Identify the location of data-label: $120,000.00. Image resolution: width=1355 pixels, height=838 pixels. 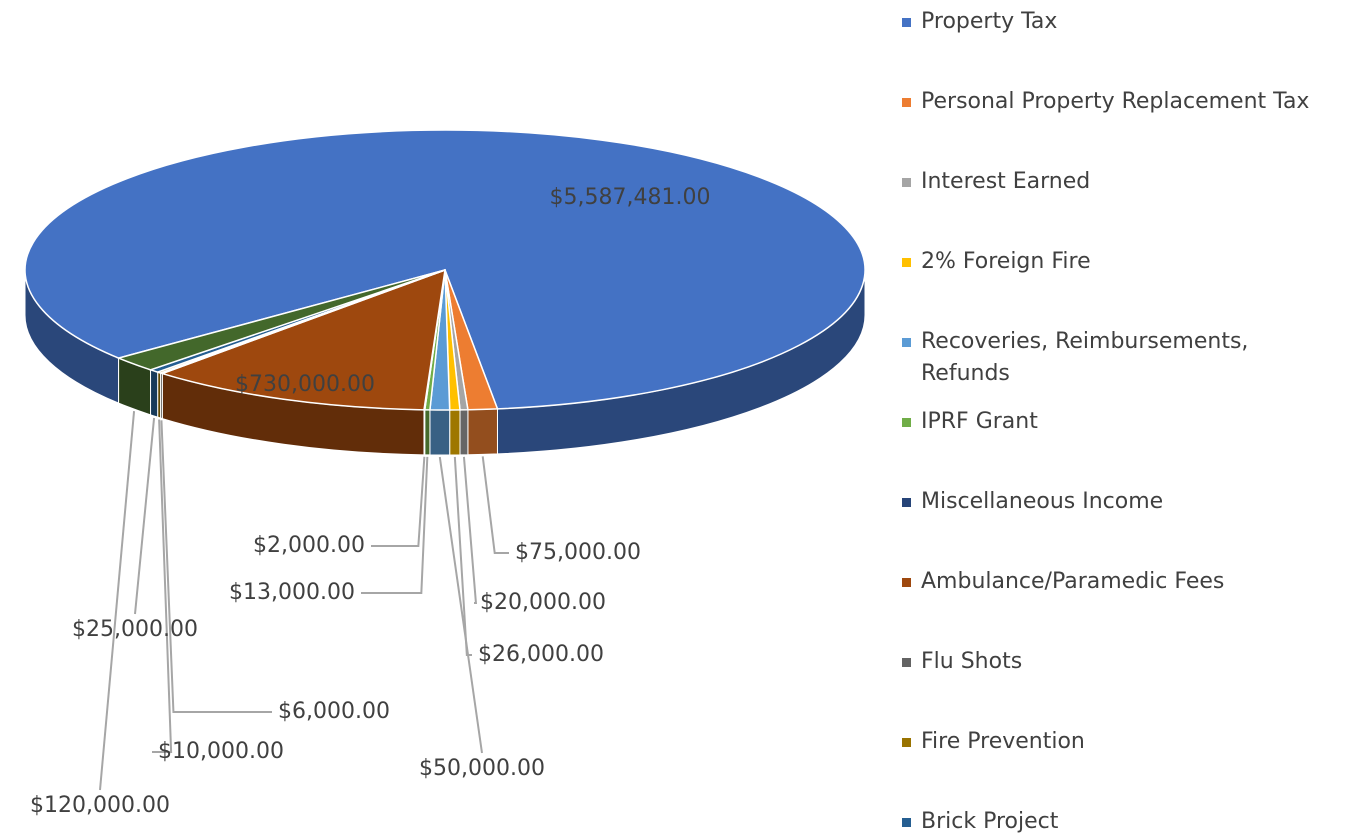
(100, 805).